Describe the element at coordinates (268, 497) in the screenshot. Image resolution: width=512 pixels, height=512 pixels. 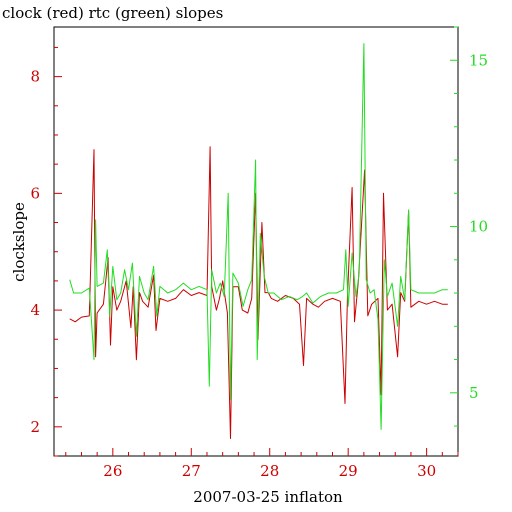
I see `x-axis-label: 2007-03-25 inflaton` at that location.